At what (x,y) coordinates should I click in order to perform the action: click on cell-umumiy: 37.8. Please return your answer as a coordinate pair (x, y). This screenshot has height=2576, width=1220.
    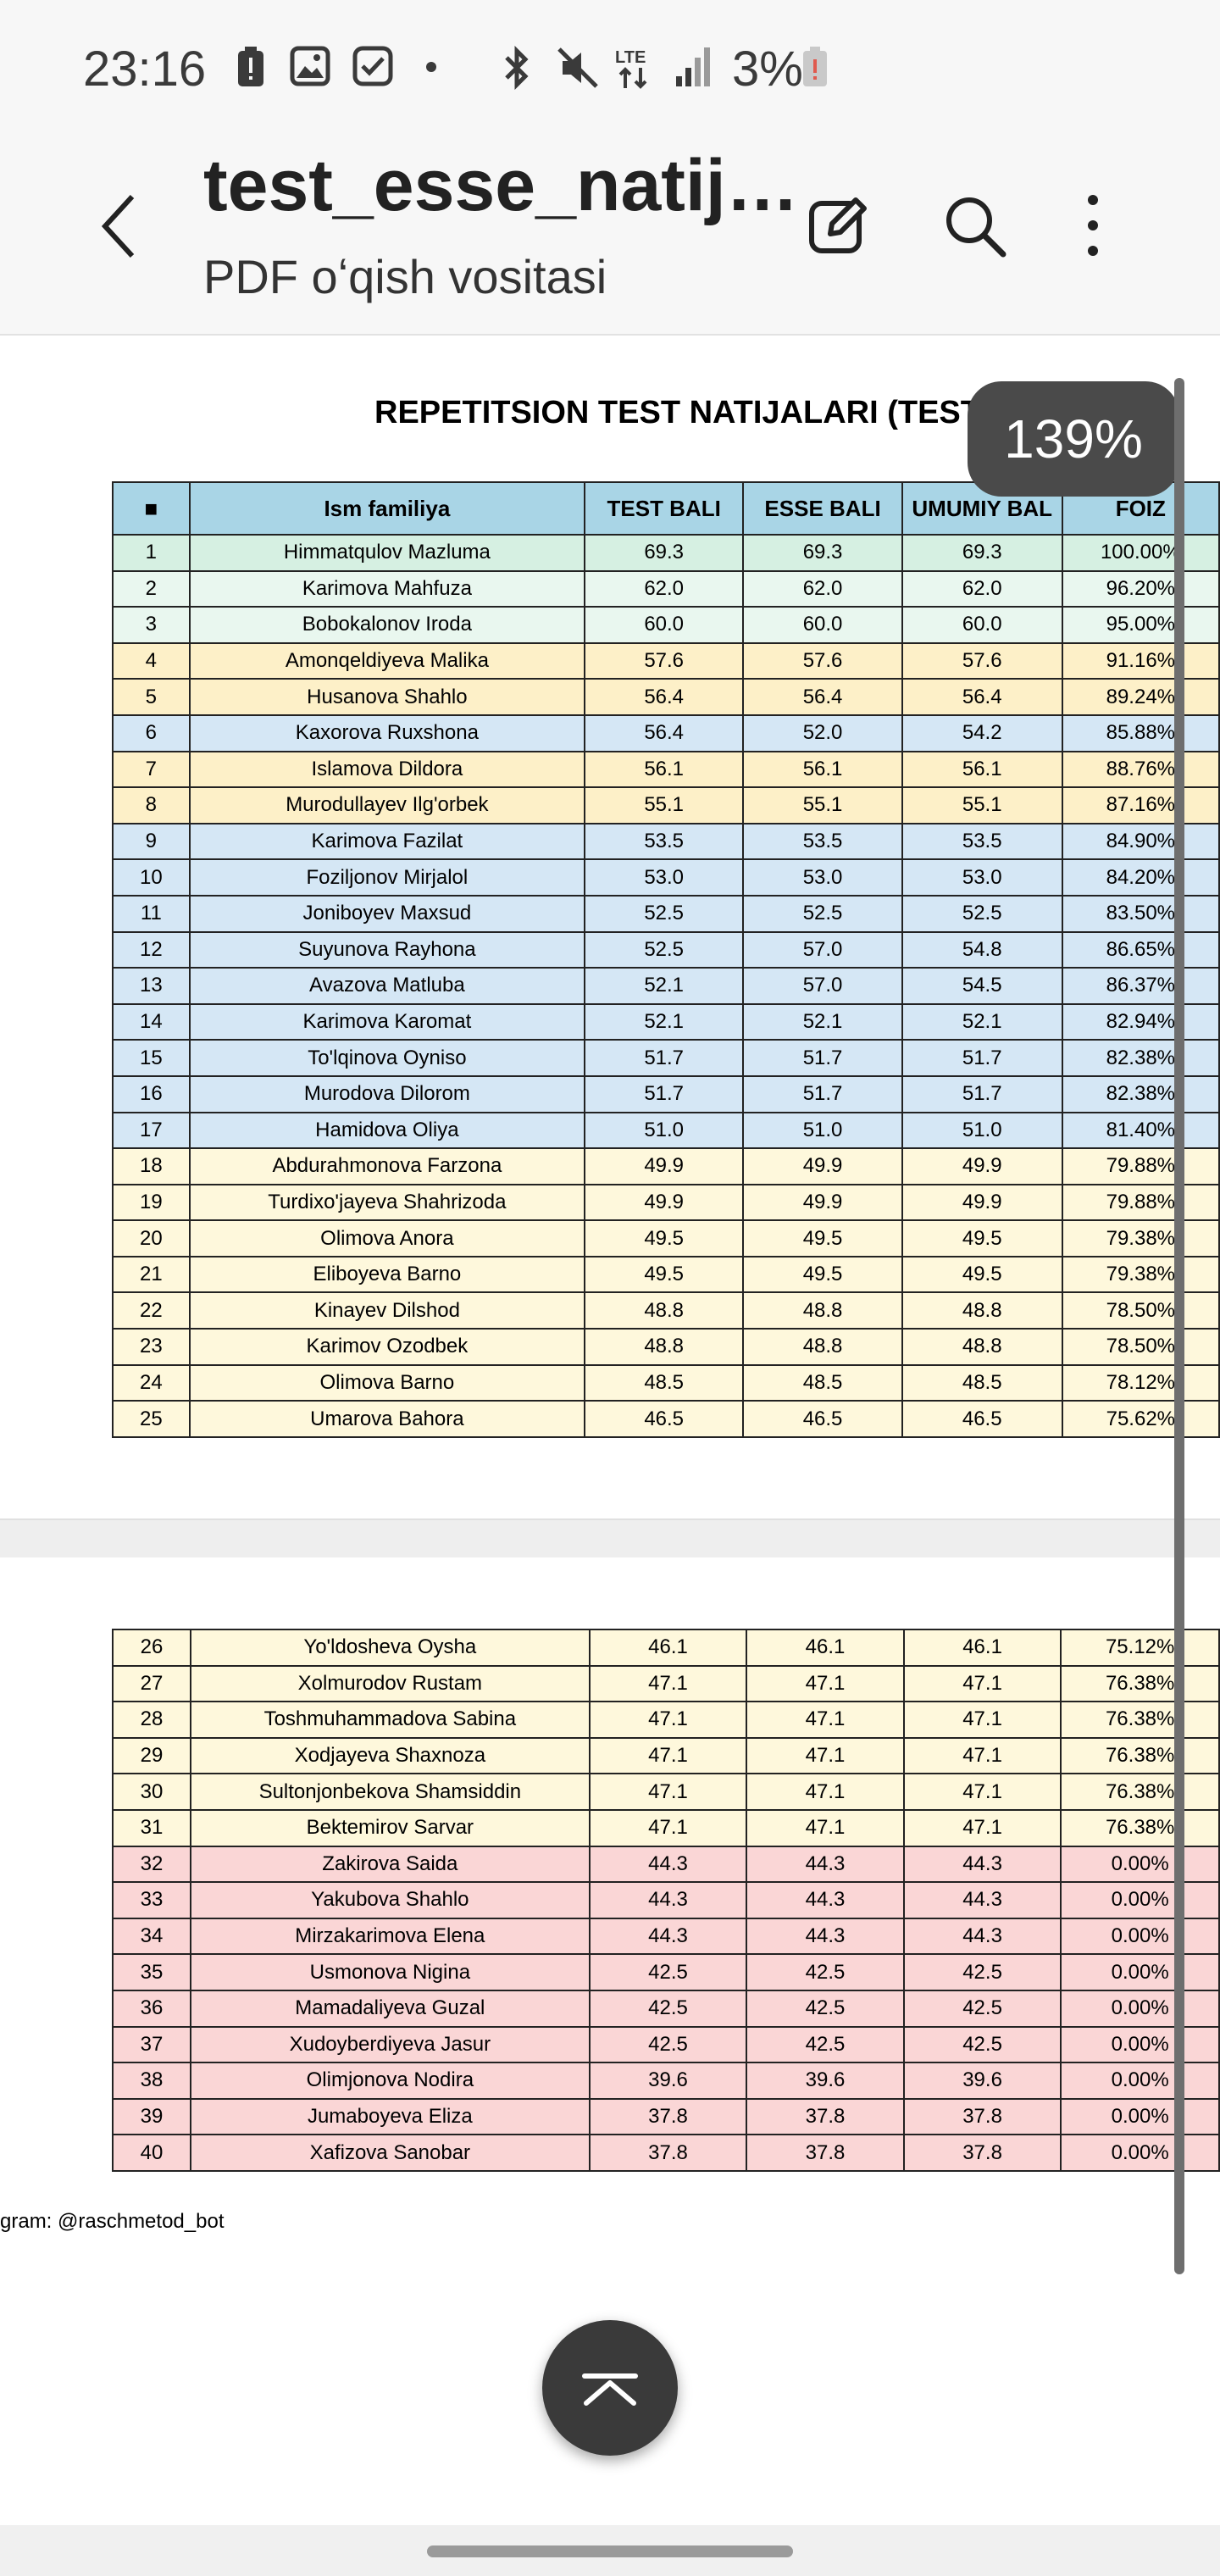
    Looking at the image, I should click on (982, 2116).